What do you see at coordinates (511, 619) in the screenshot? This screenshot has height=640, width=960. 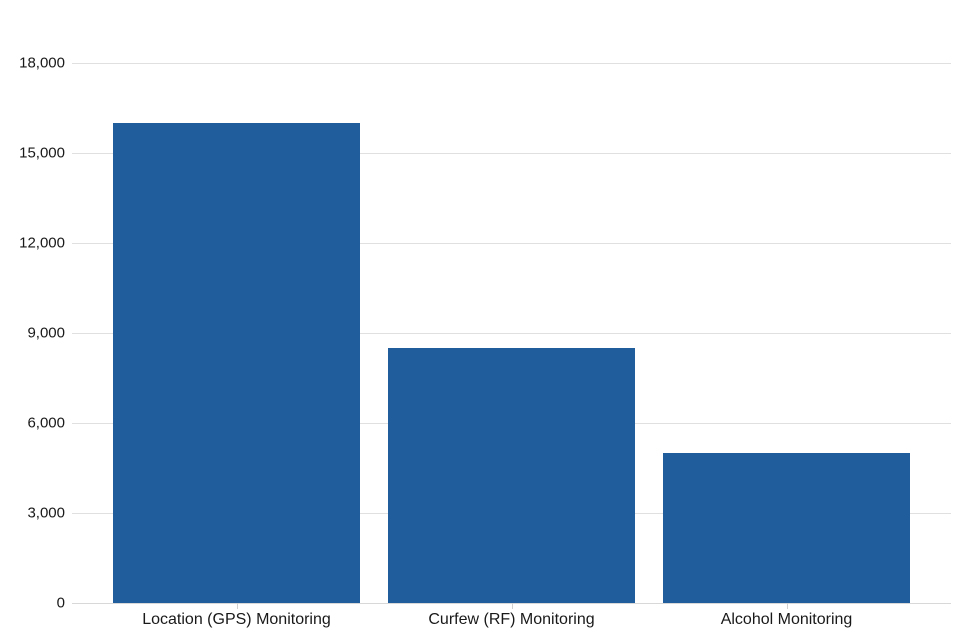 I see `x-tick-label: Curfew (RF) Monitoring` at bounding box center [511, 619].